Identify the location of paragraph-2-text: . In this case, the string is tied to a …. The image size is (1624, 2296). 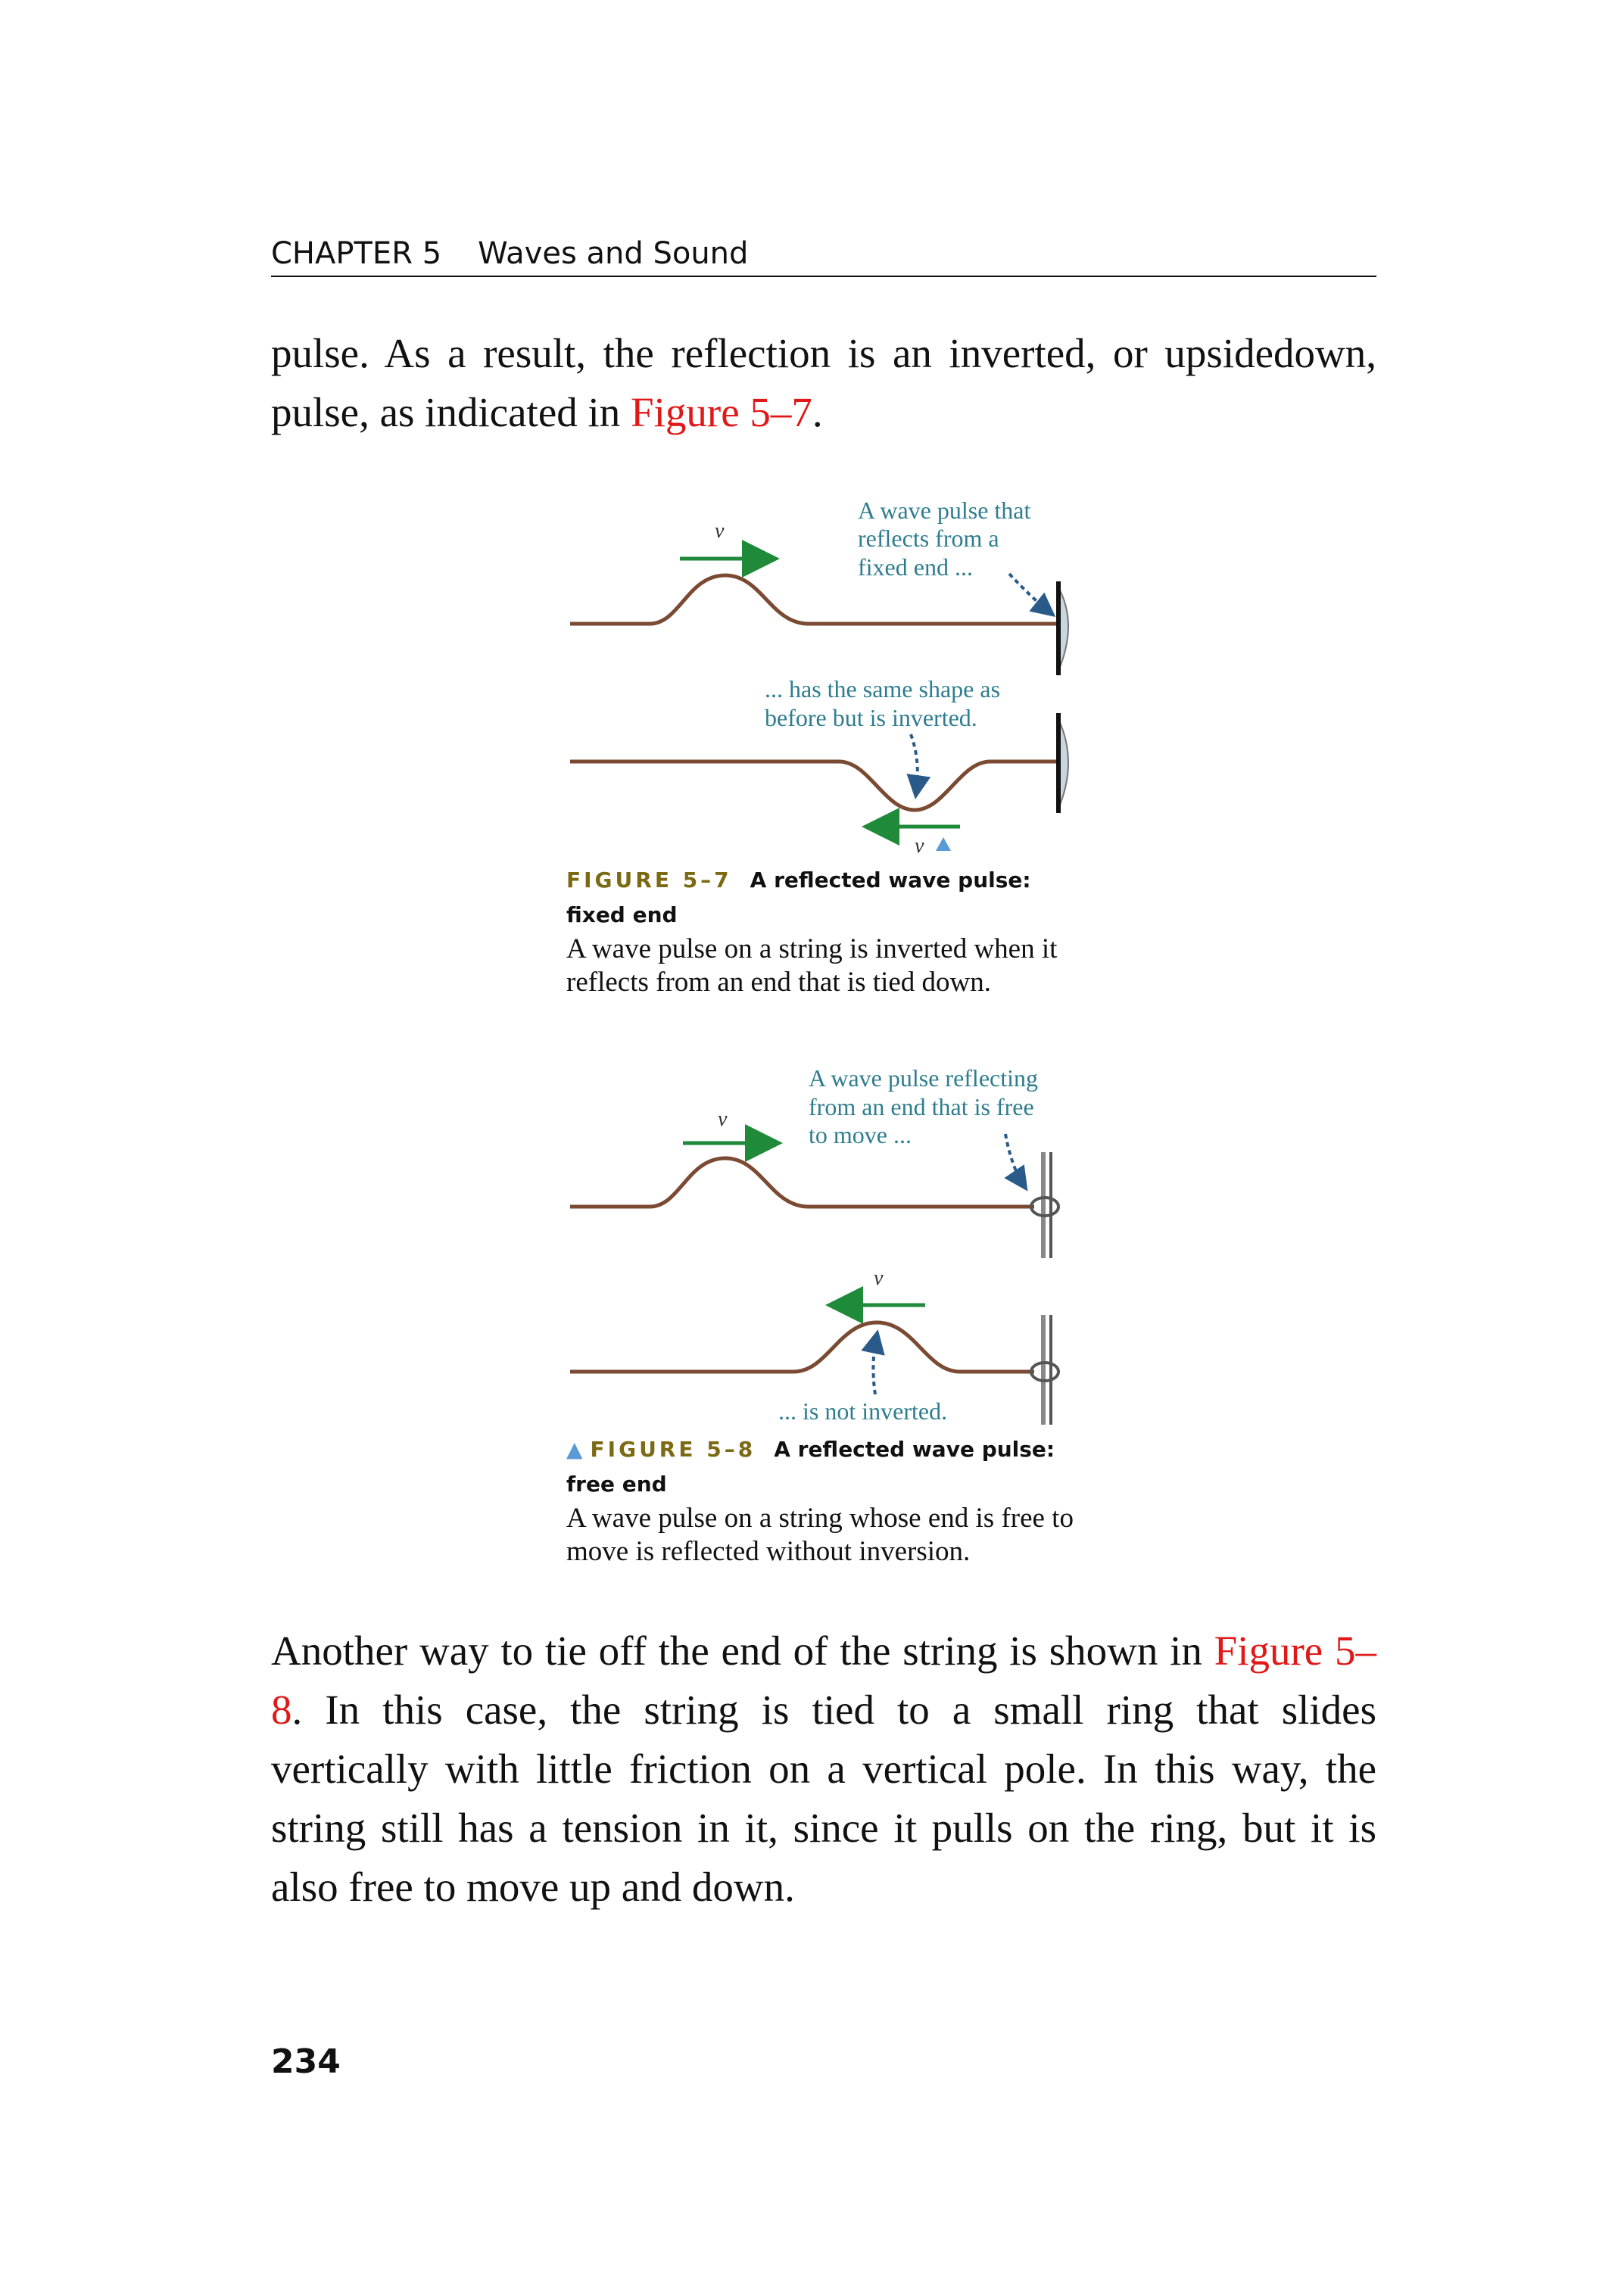
(823, 1798).